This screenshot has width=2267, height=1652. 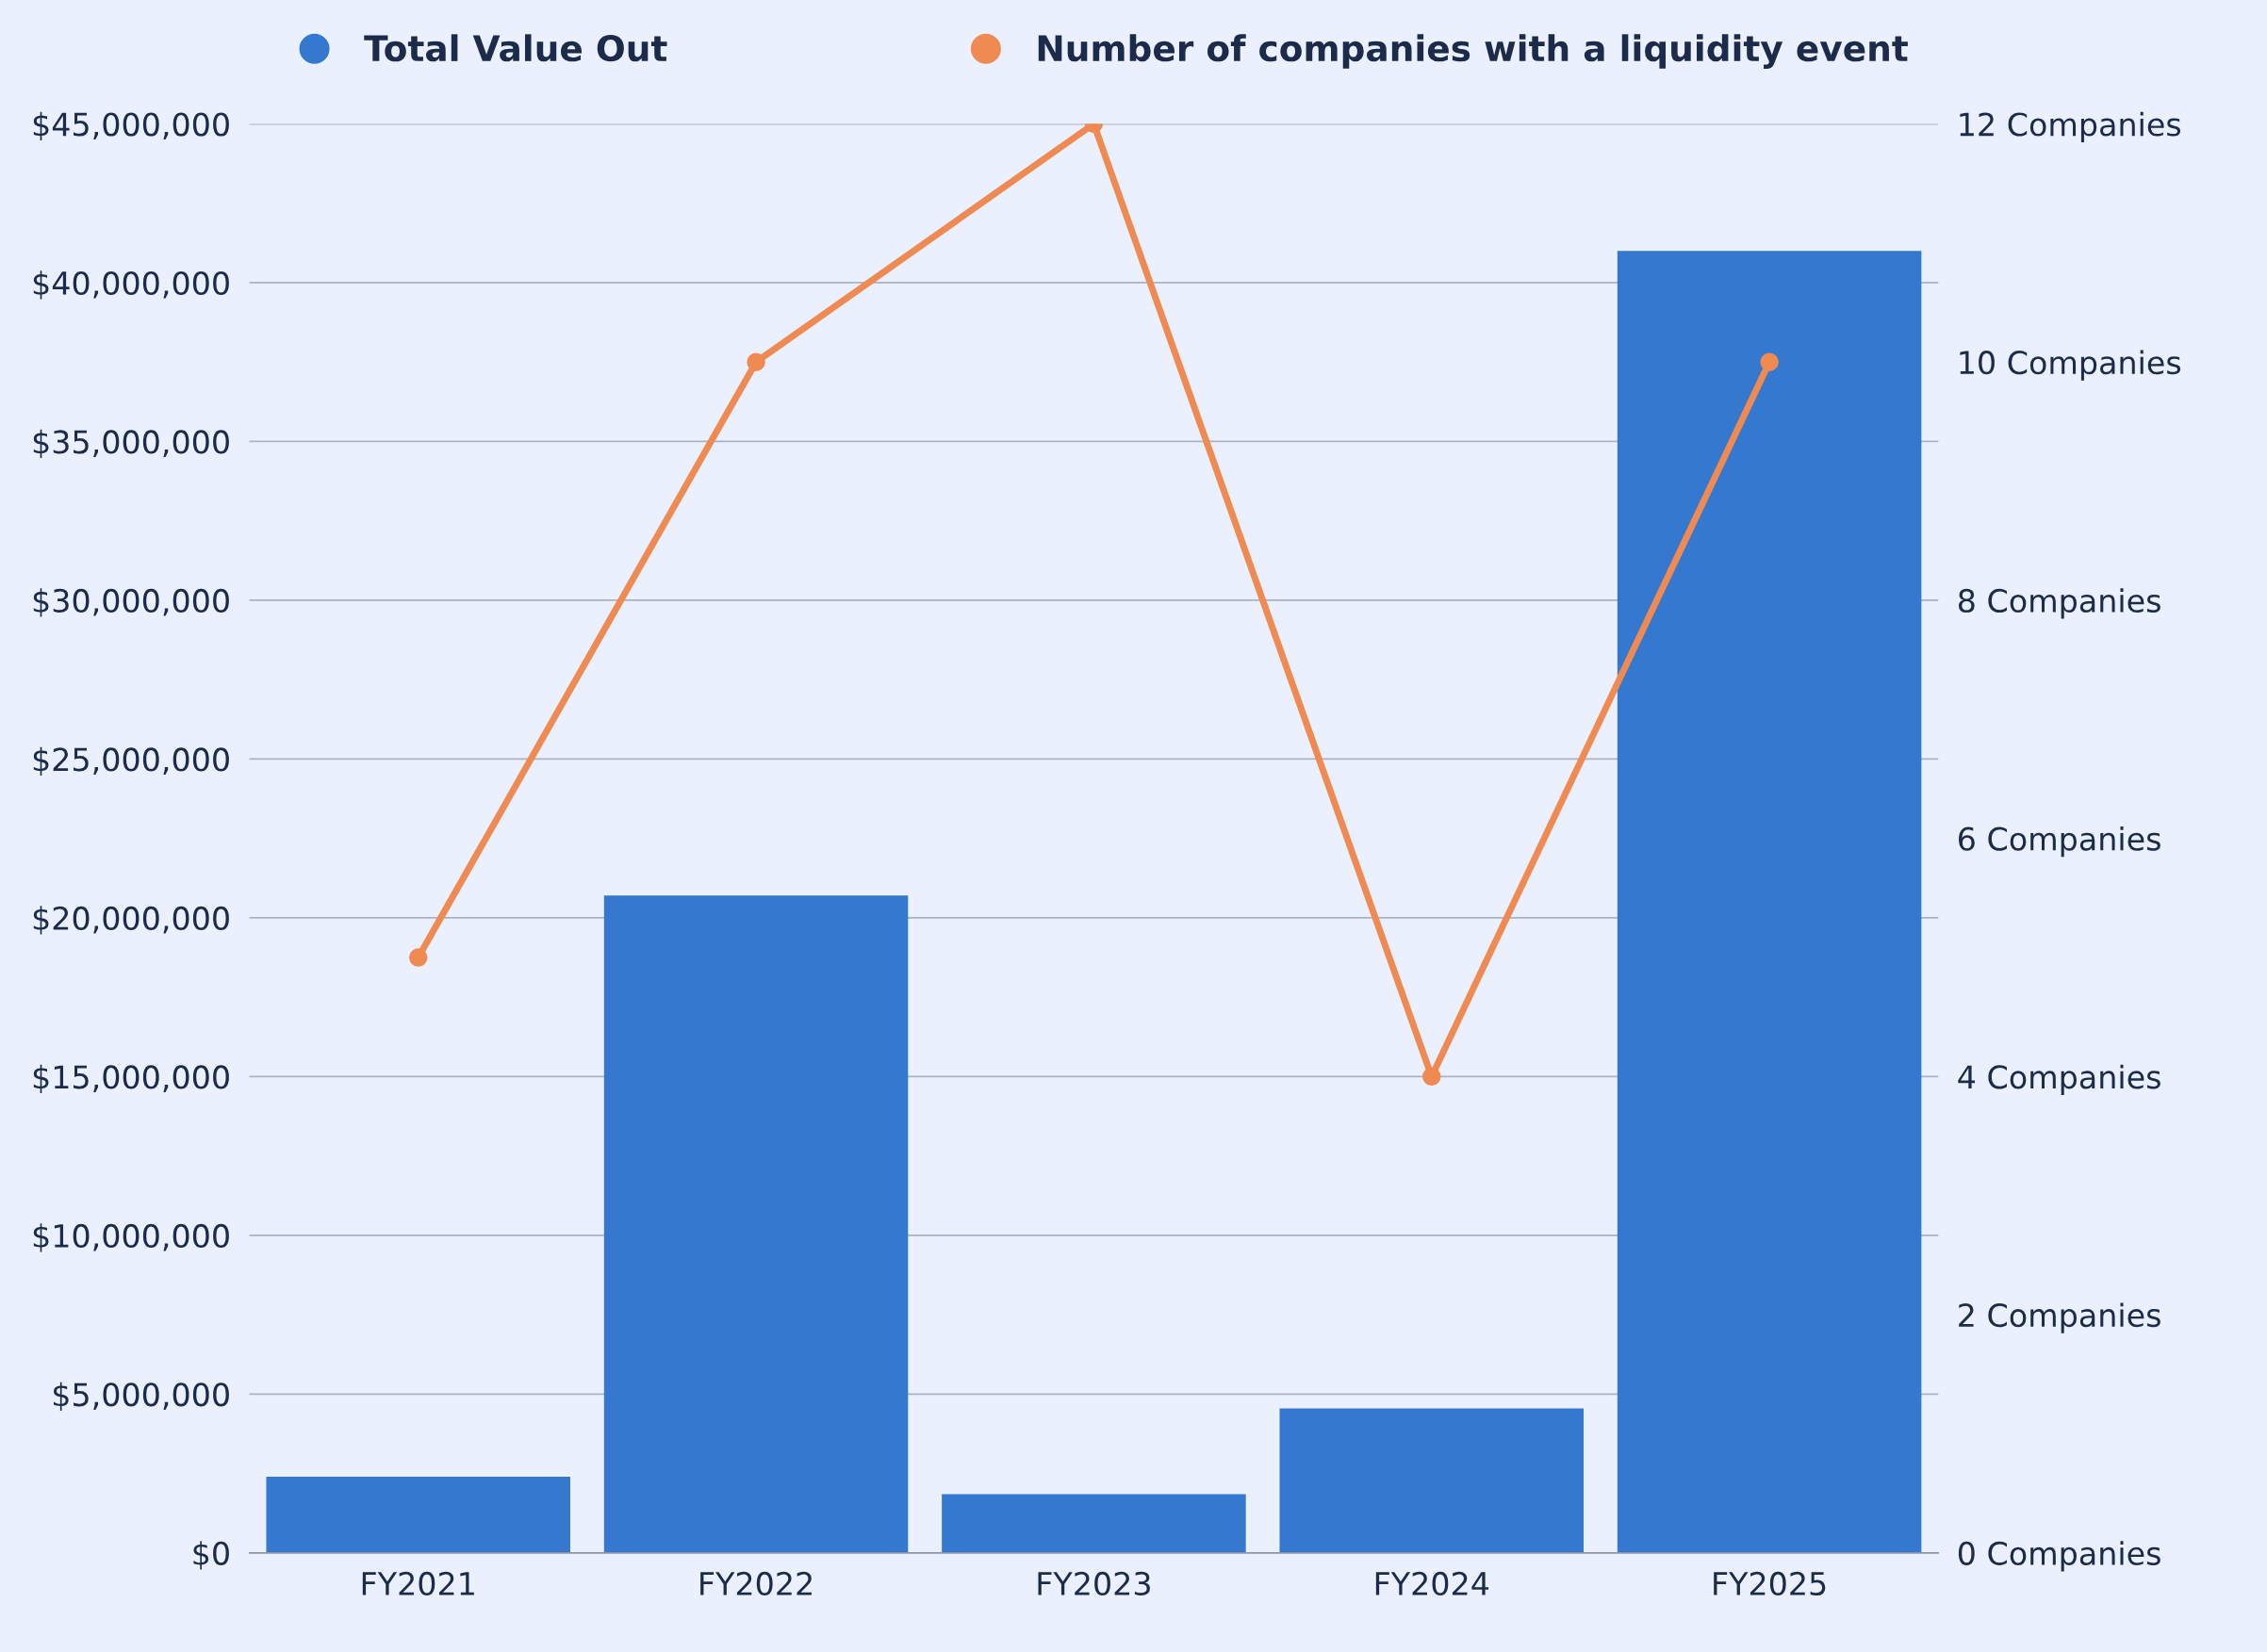 What do you see at coordinates (211, 1556) in the screenshot?
I see `y-tick-label: $0` at bounding box center [211, 1556].